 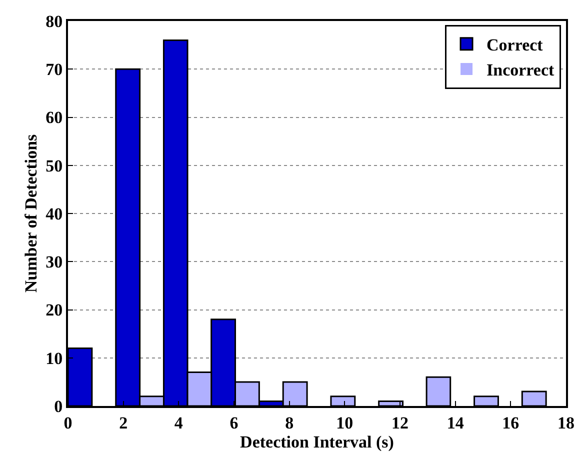 I want to click on y-tick-label: 0, so click(x=58, y=406).